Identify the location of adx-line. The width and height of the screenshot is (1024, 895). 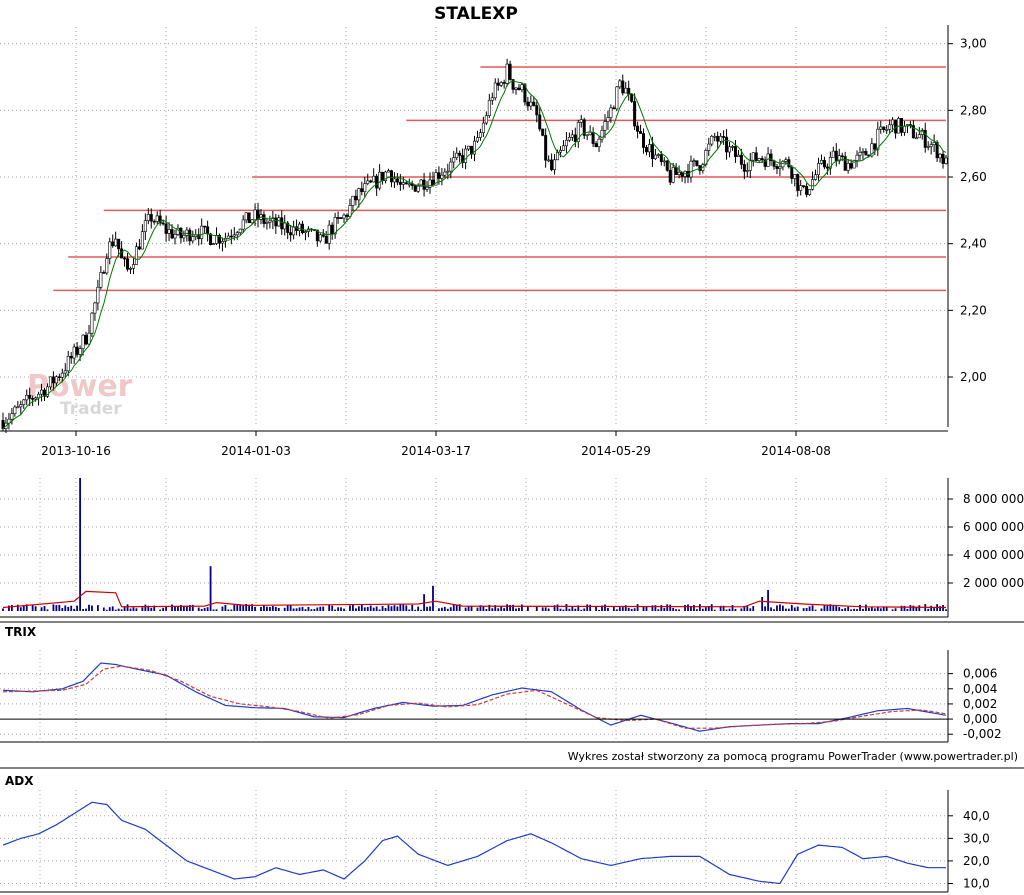
(474, 843).